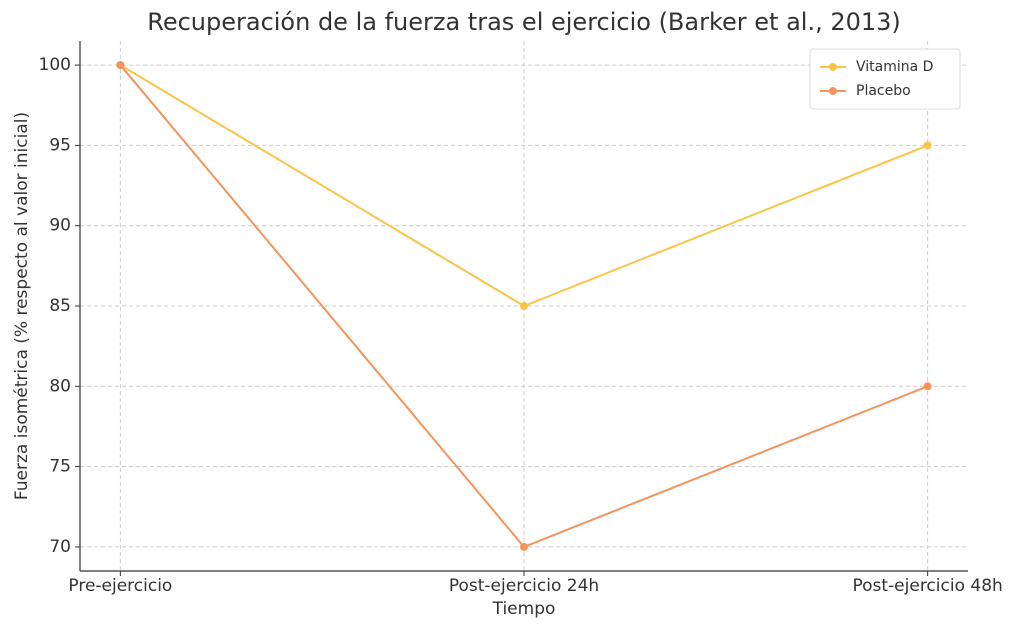  Describe the element at coordinates (120, 586) in the screenshot. I see `x-tick-label: Pre-ejercicio` at that location.